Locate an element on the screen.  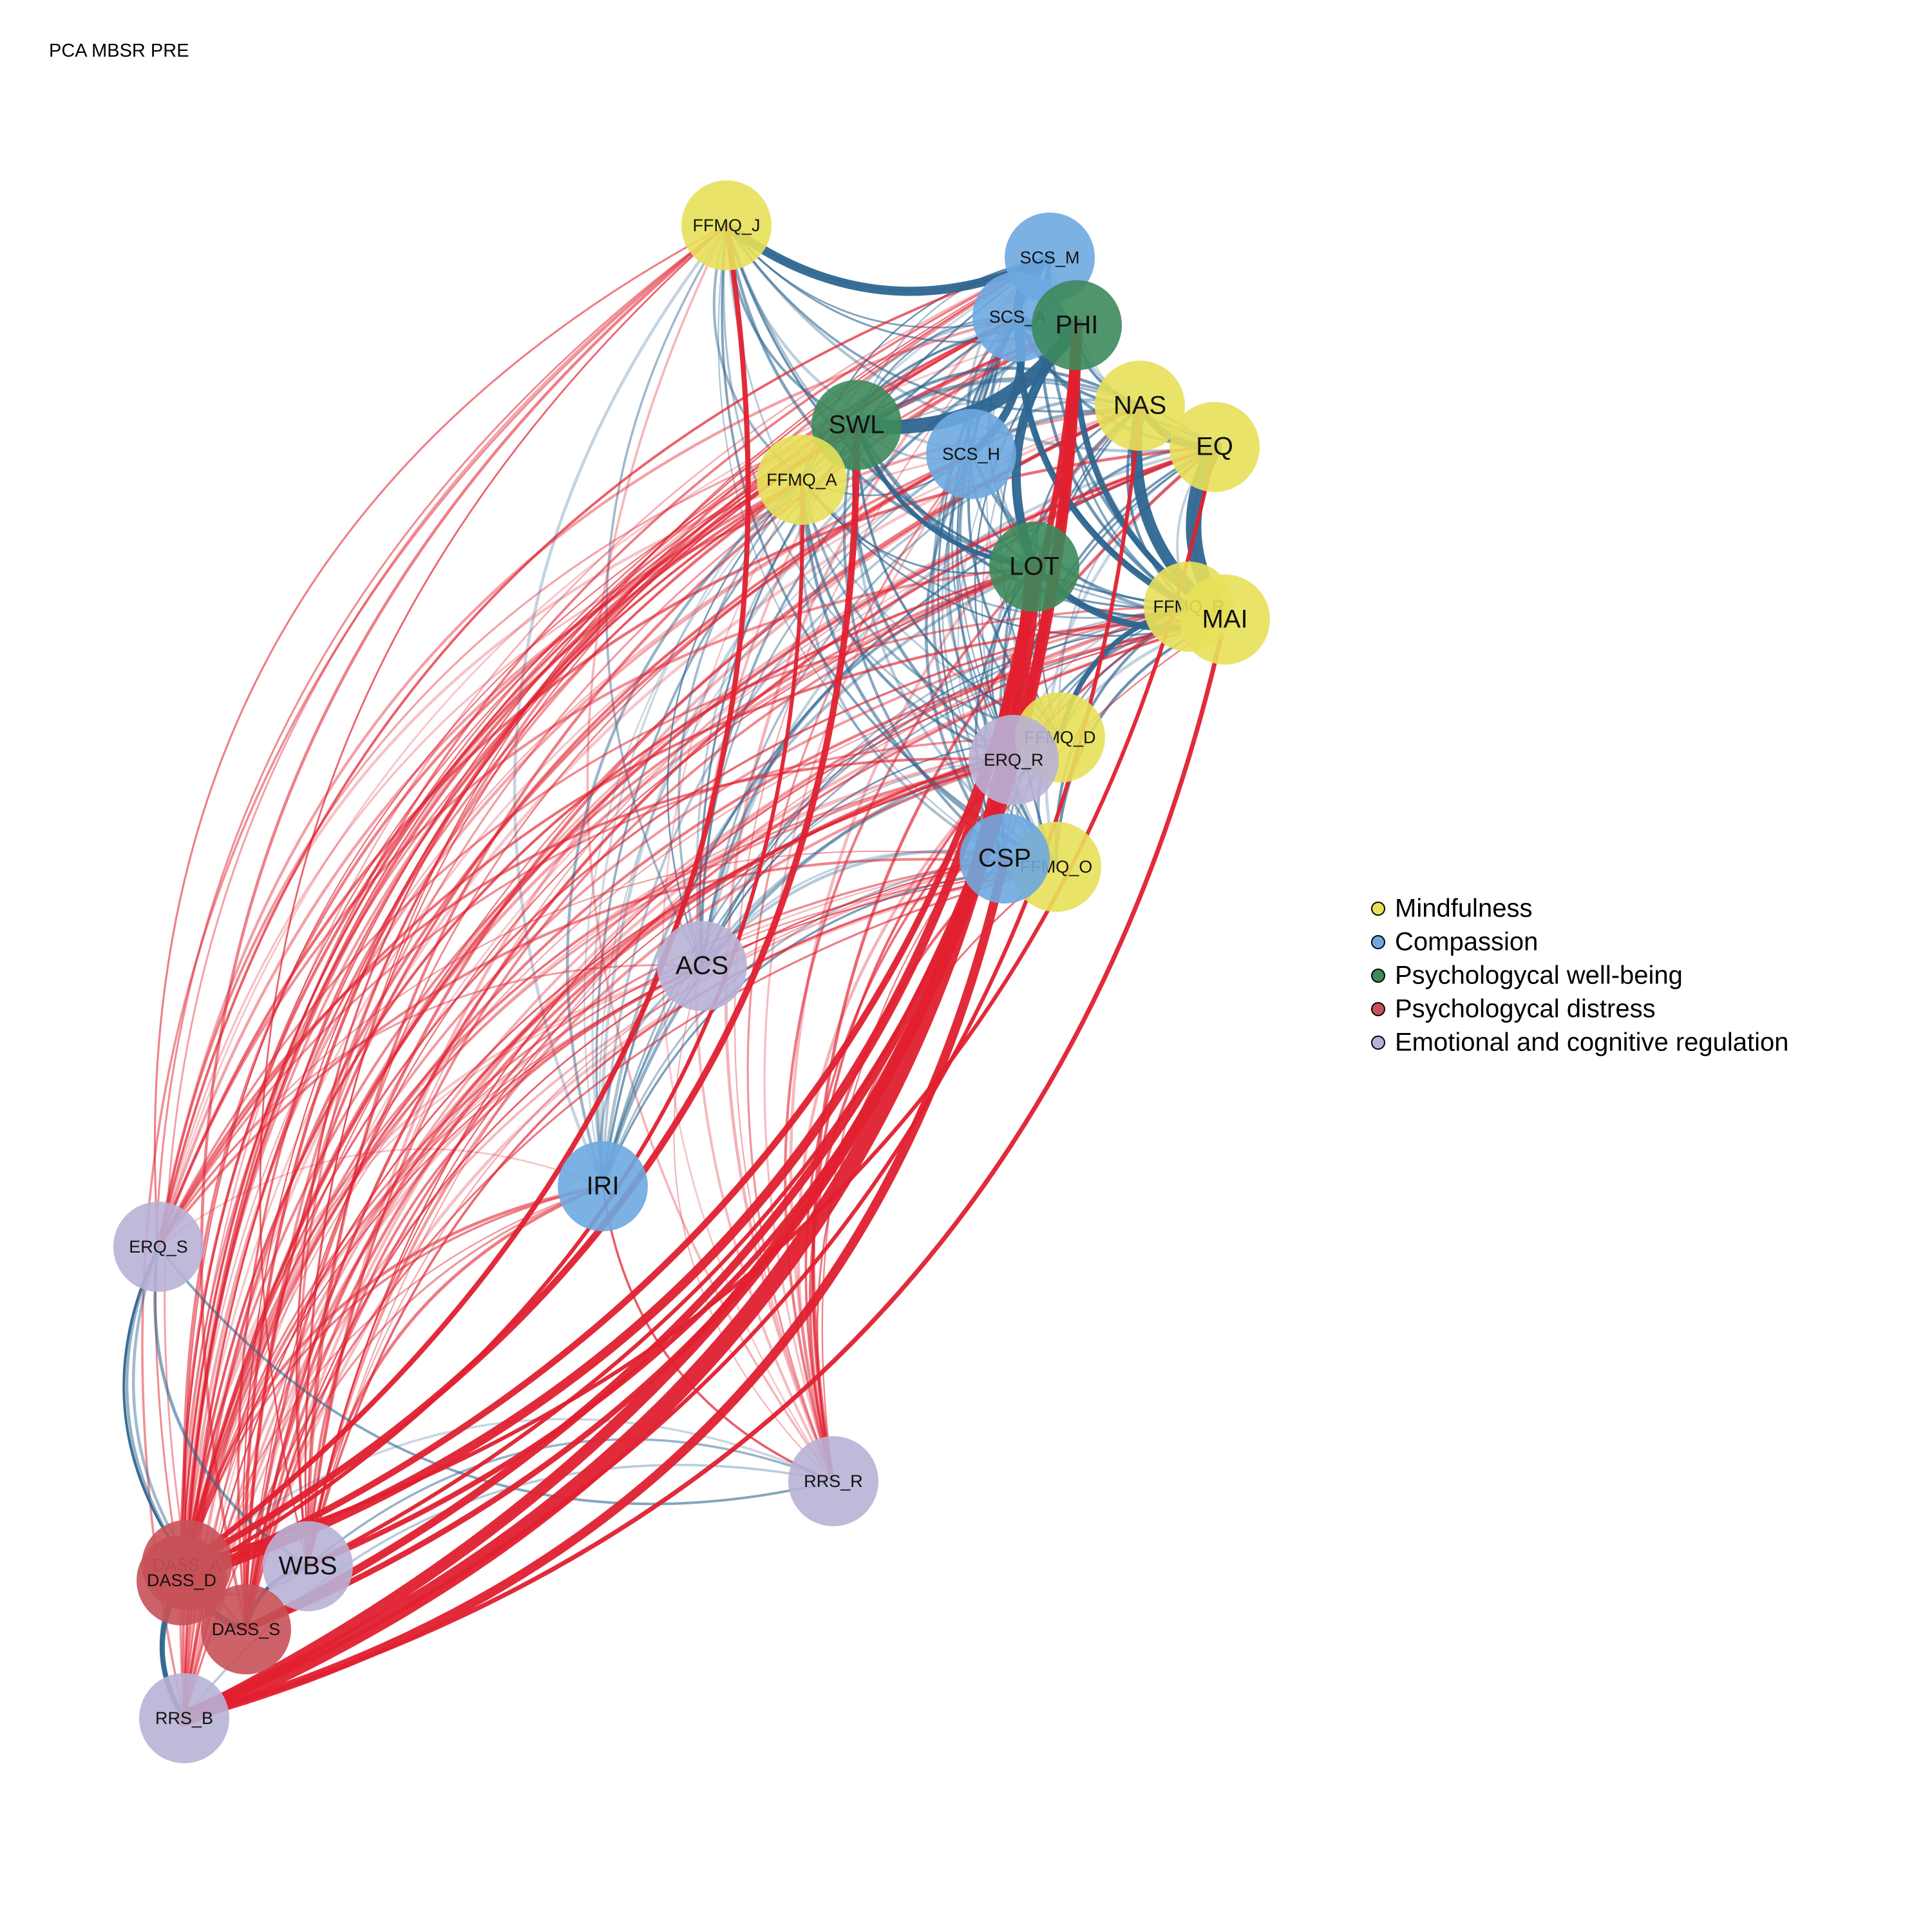
edge-SWL-CSP is located at coordinates (924, 641).